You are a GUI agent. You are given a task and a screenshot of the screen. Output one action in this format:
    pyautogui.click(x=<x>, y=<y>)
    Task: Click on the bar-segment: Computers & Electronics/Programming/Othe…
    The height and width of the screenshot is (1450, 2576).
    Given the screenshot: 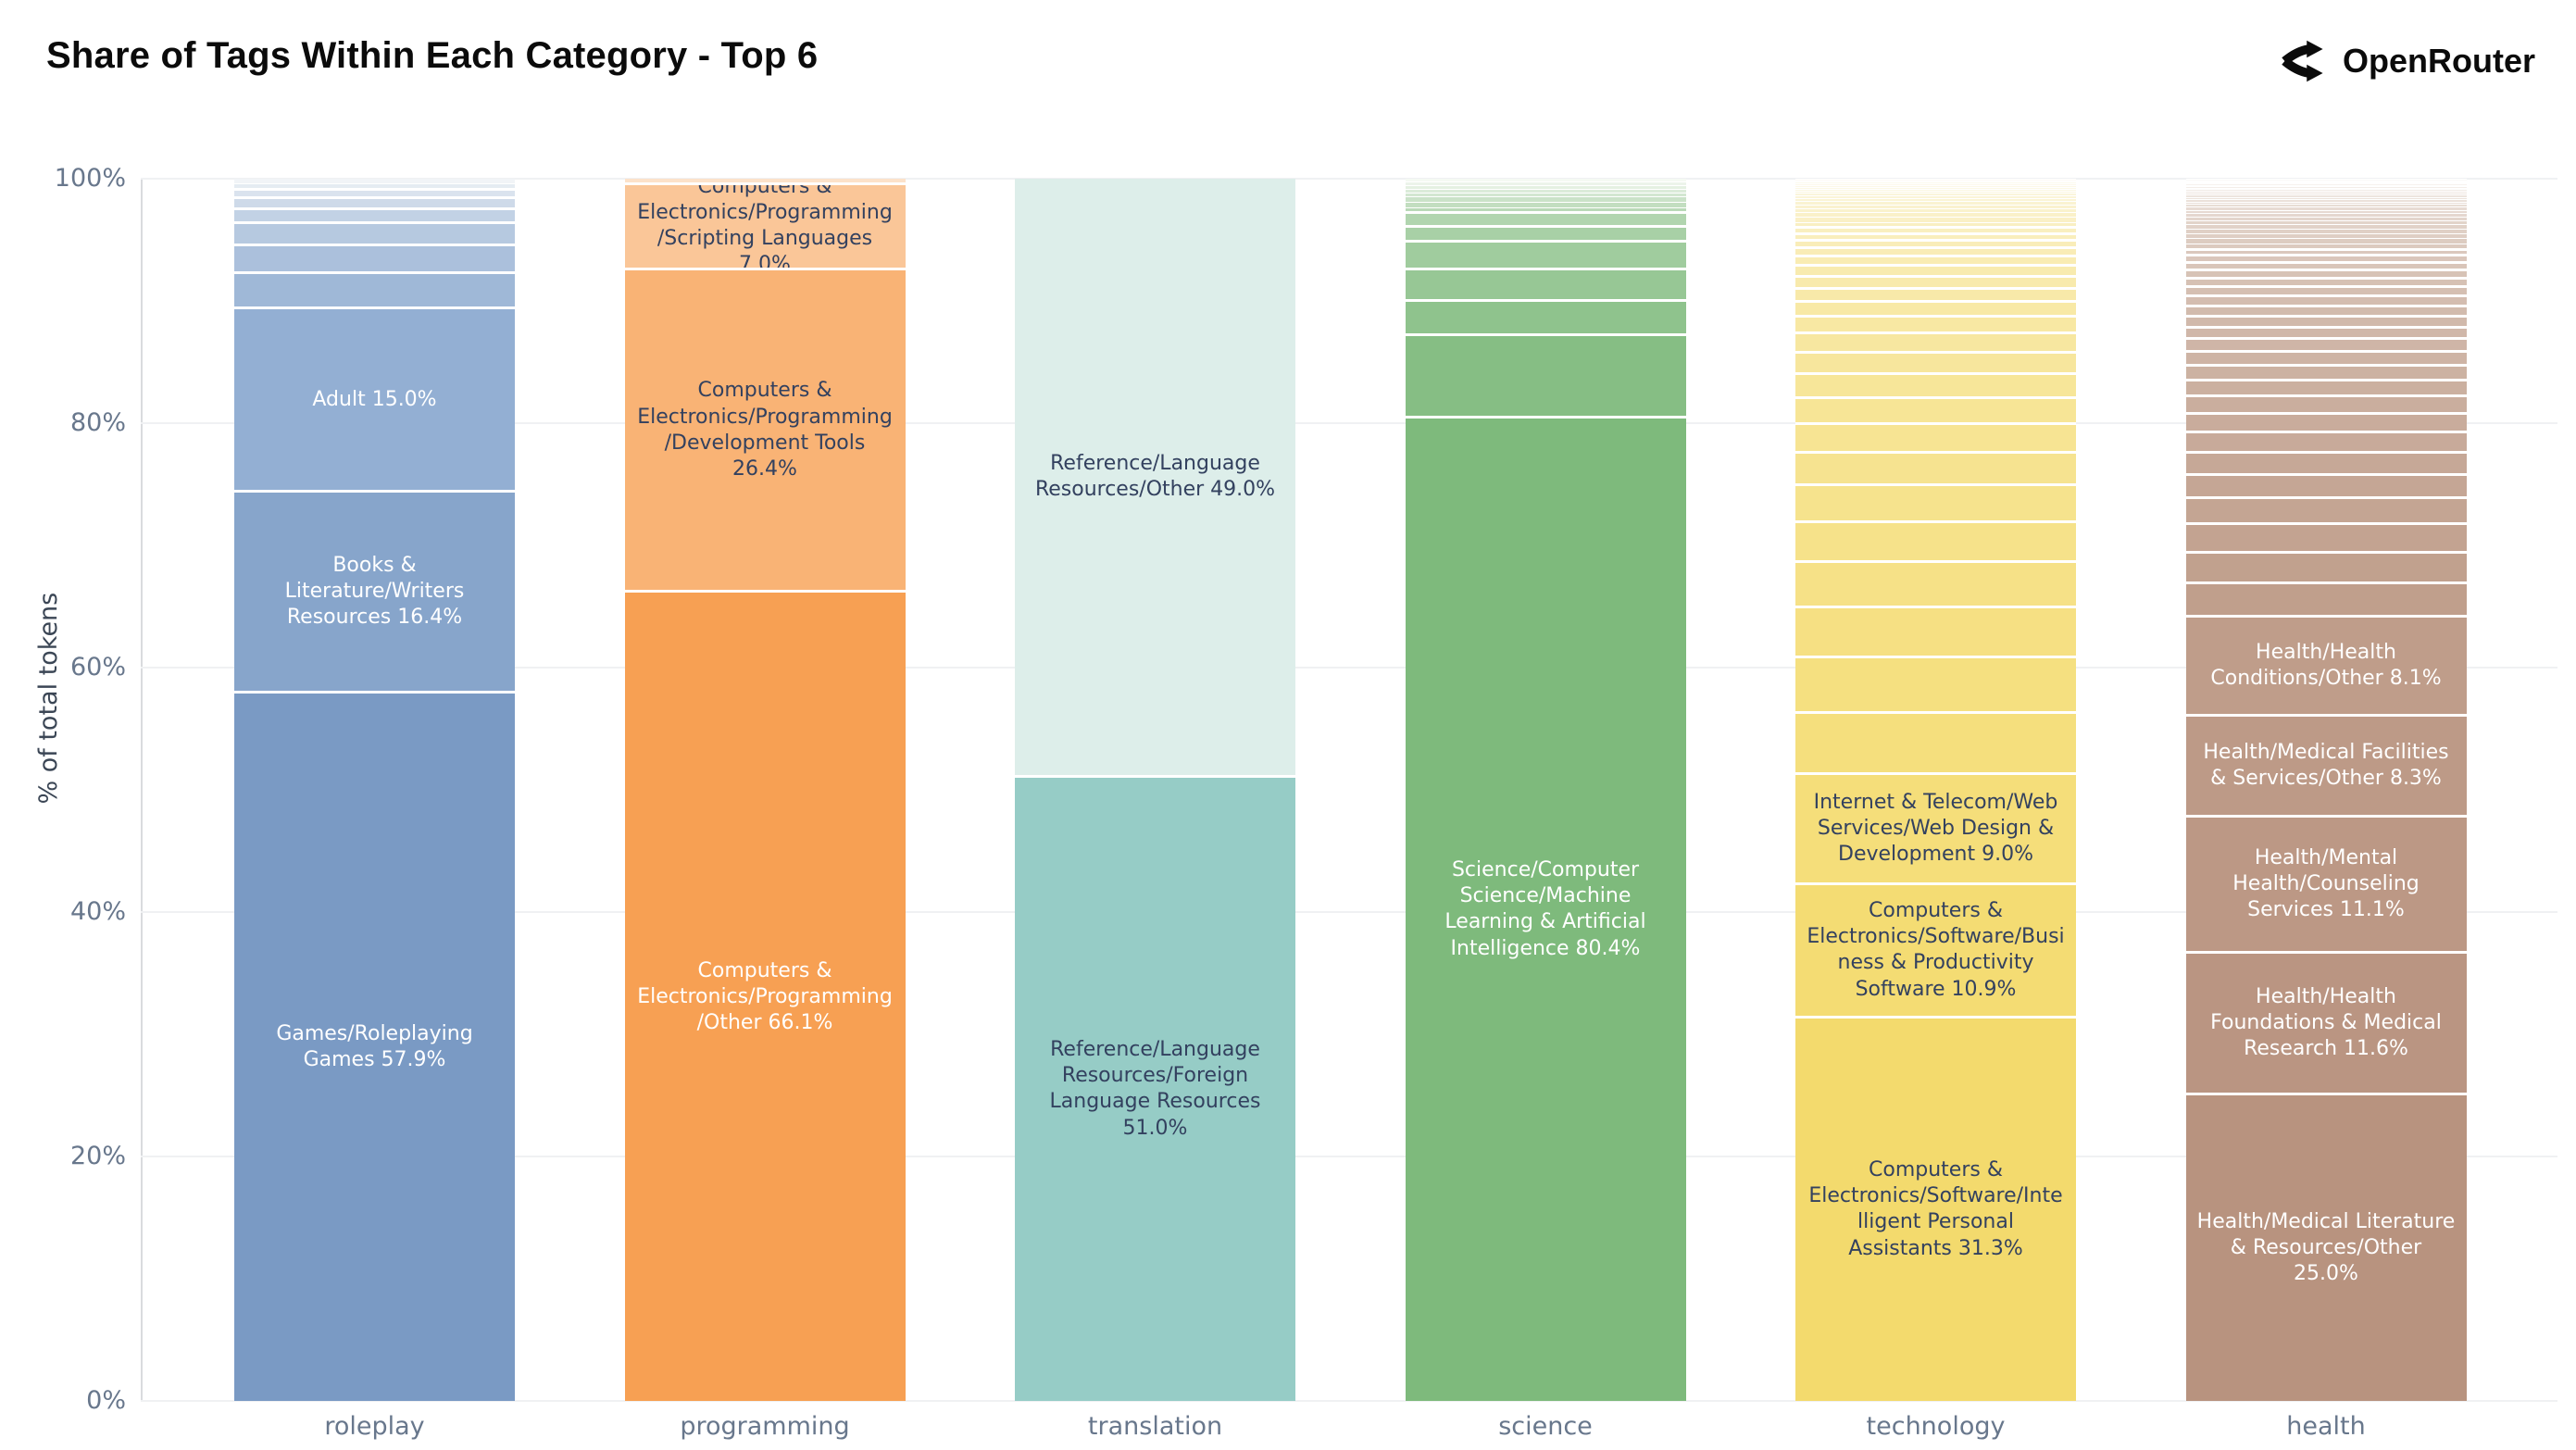 What is the action you would take?
    pyautogui.click(x=765, y=997)
    